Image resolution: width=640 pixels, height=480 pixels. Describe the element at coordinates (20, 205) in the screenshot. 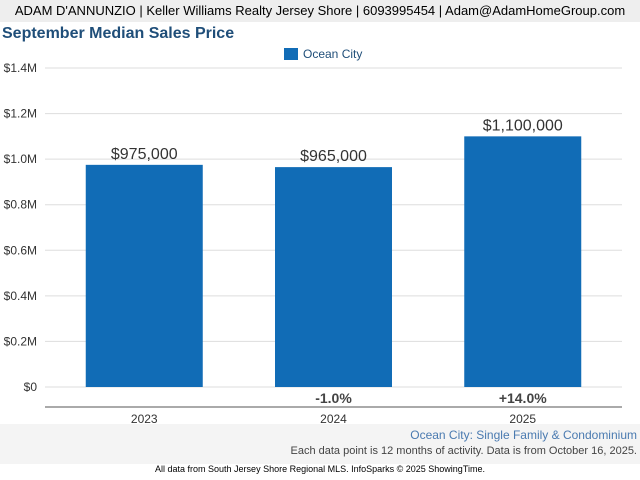

I see `y-tick-label: $0.8M` at that location.